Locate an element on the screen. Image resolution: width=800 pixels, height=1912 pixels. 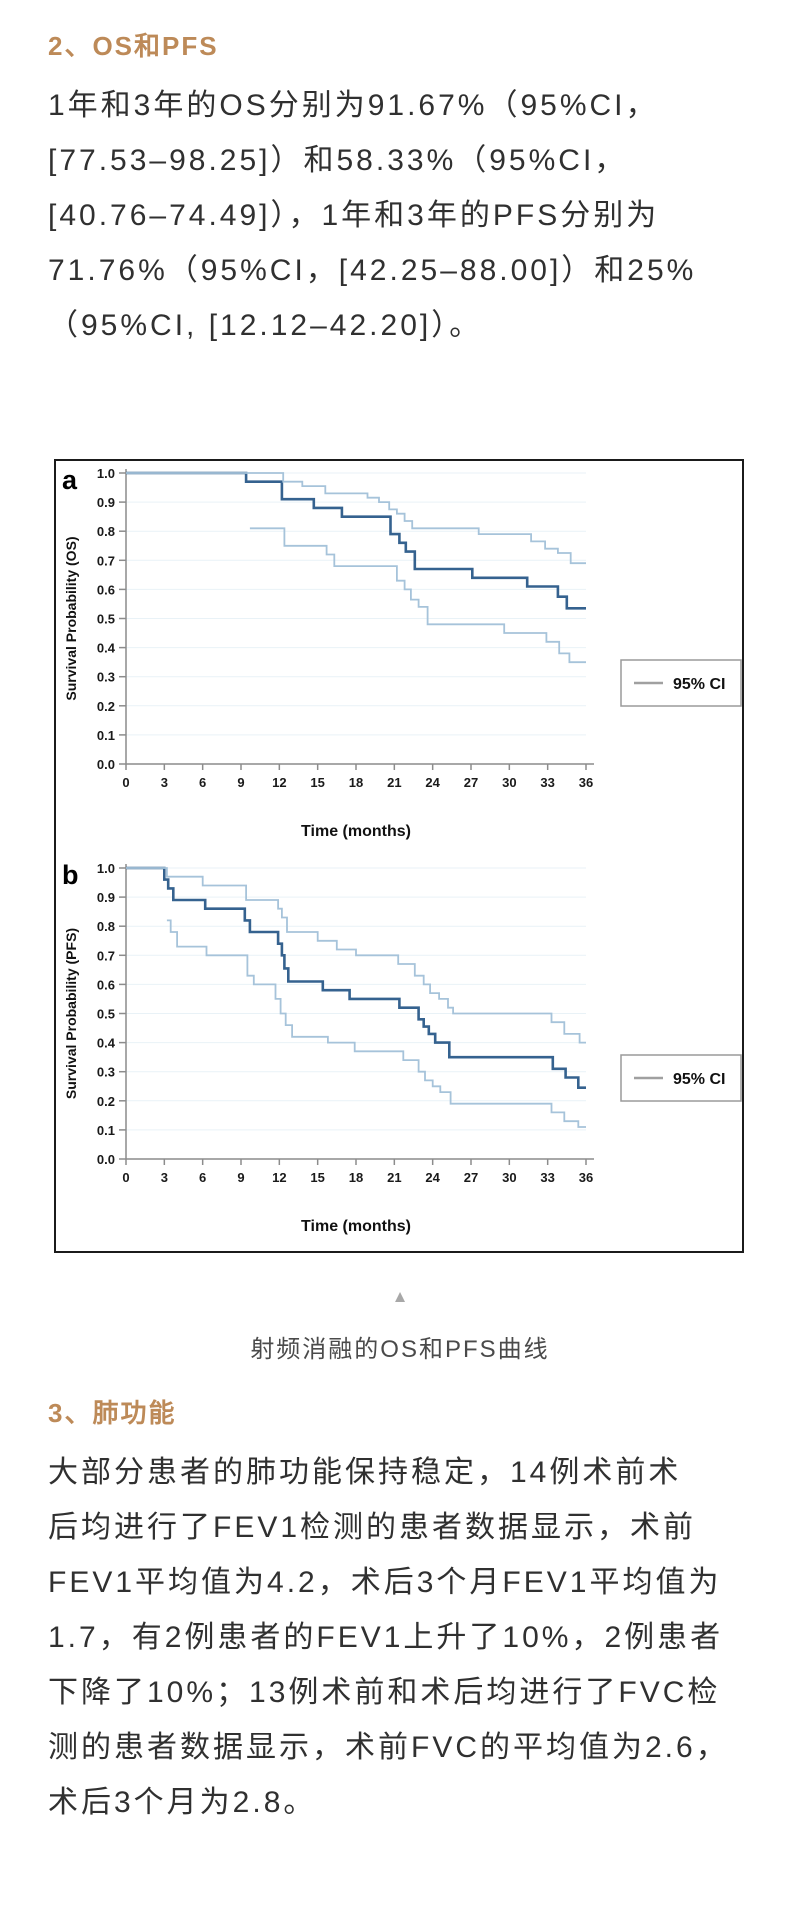
panel-label: a is located at coordinates (70, 480).